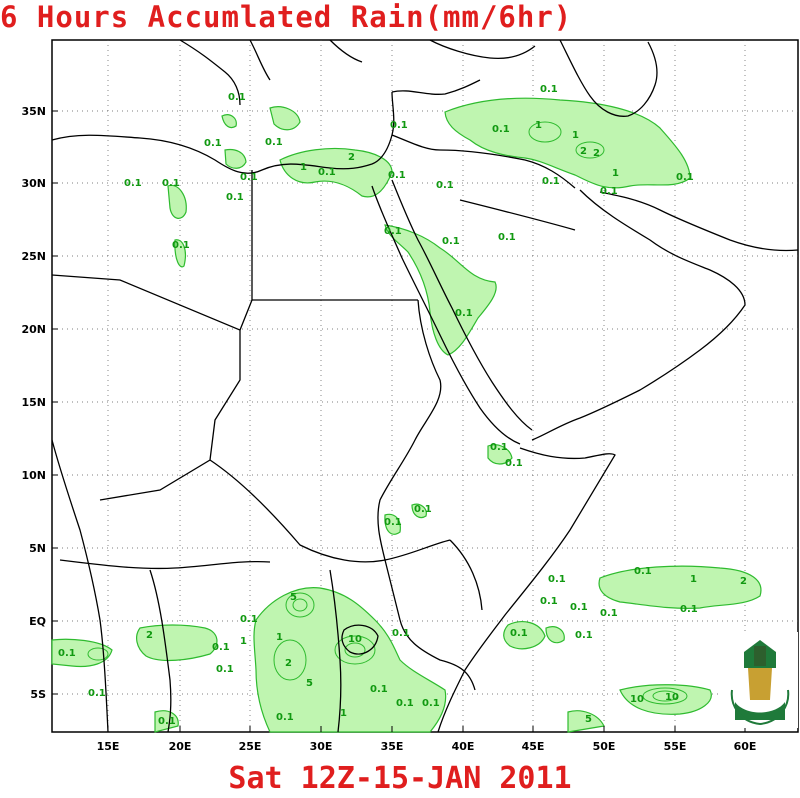  I want to click on svg-text: 55E, so click(675, 746).